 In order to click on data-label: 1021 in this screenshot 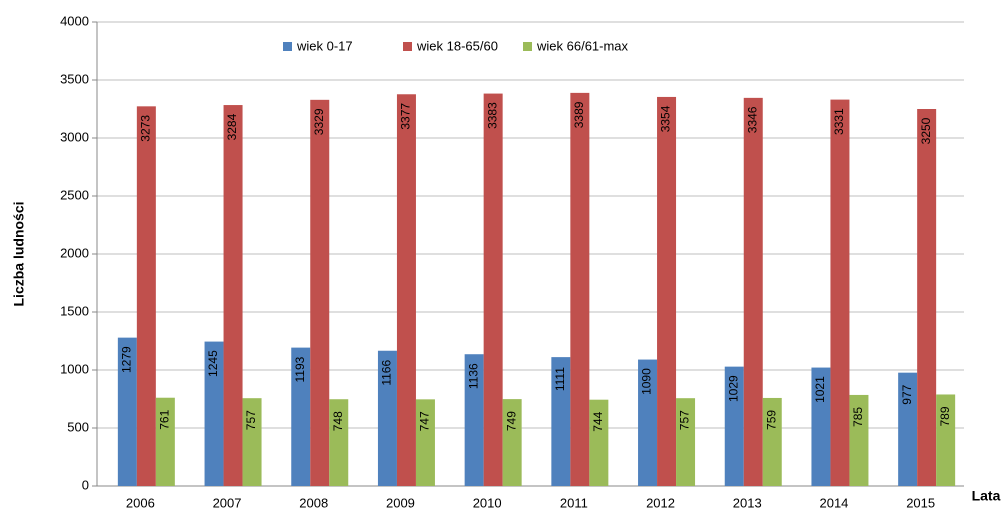, I will do `click(820, 389)`.